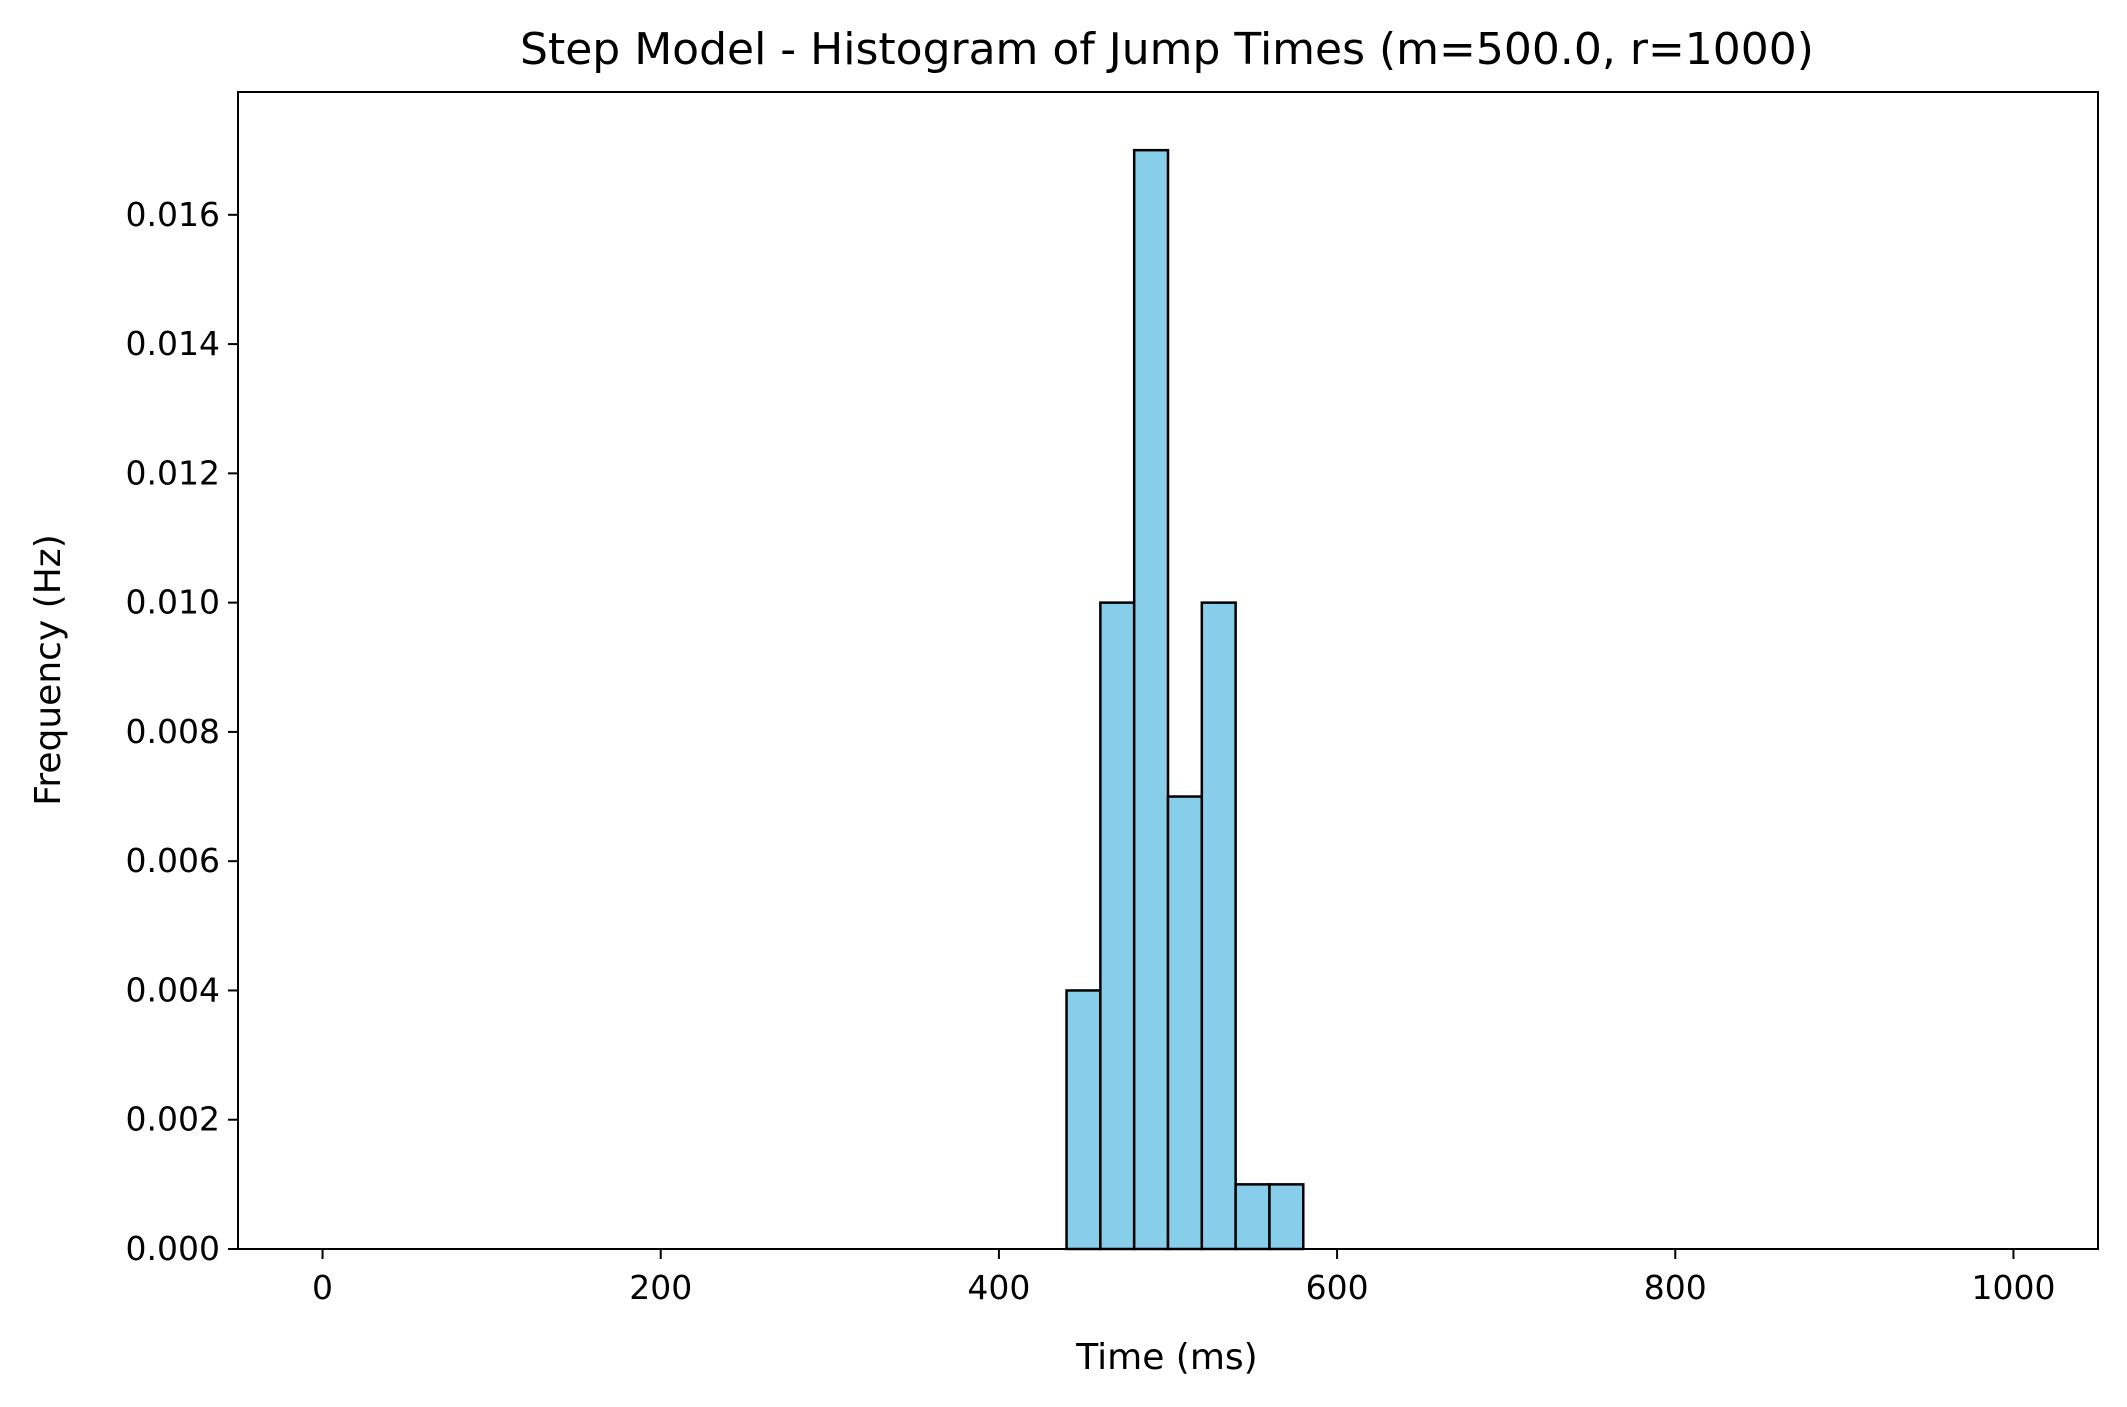 This screenshot has height=1407, width=2127. Describe the element at coordinates (998, 1287) in the screenshot. I see `x-tick-label: 400` at that location.